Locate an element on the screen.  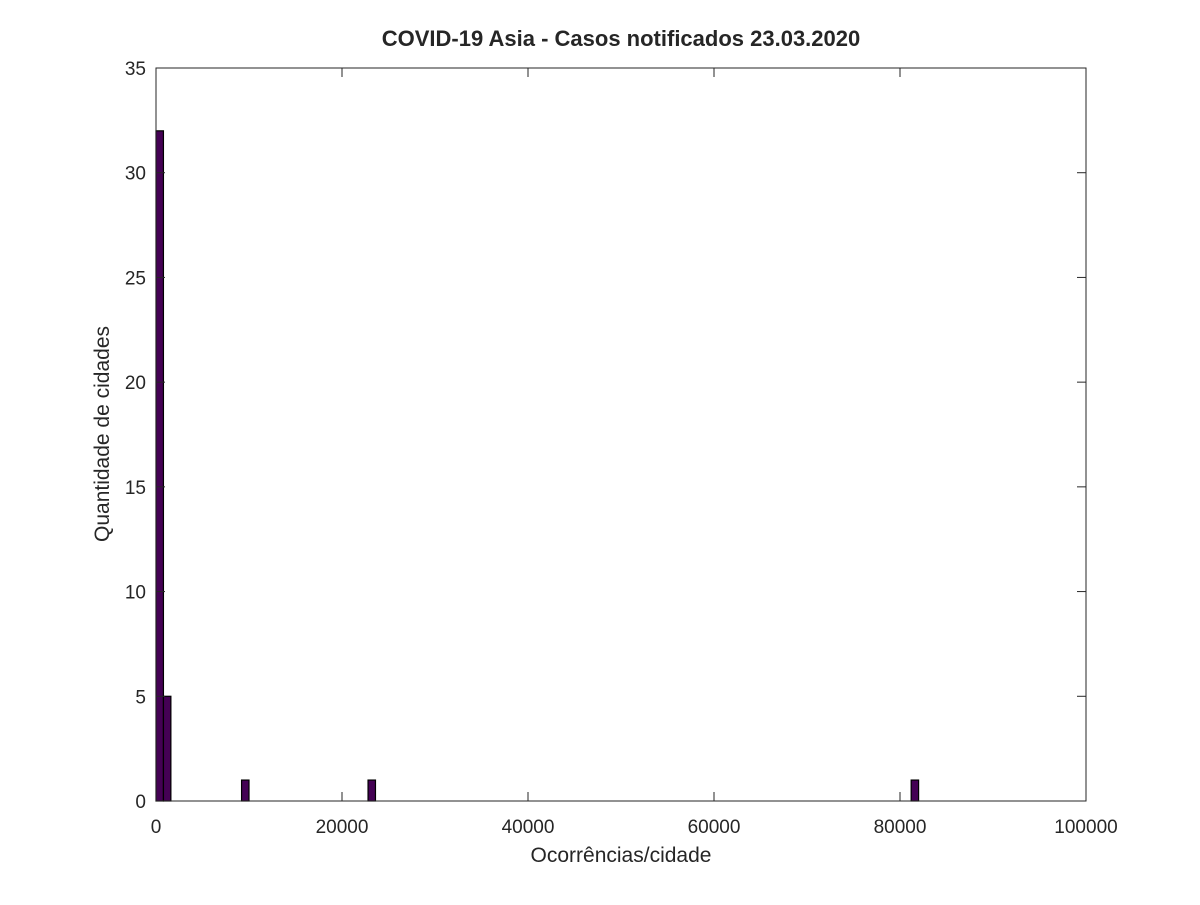
x-axis-label: Ocorrências/cidade is located at coordinates (621, 855).